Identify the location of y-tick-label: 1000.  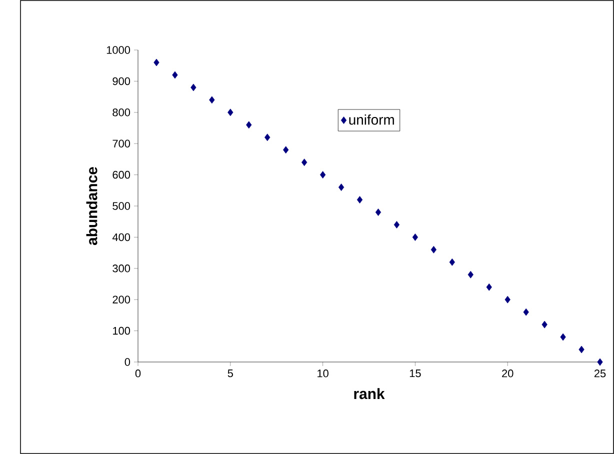
(118, 50).